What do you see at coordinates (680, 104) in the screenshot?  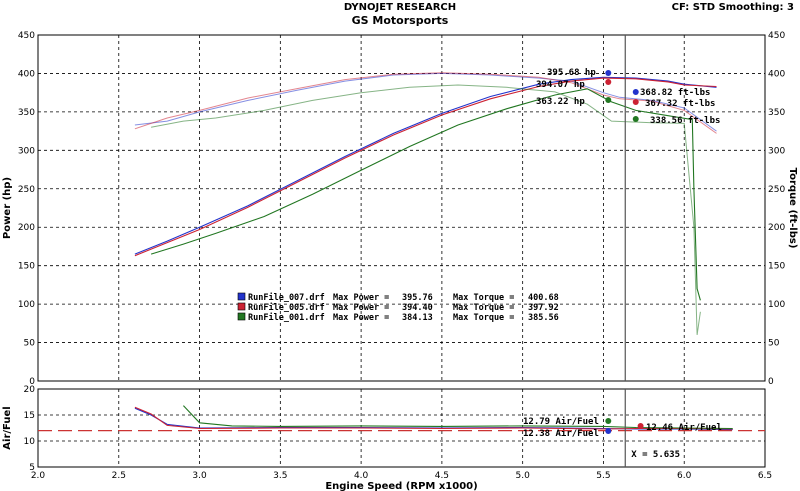 I see `cursor-annotation: 367.32 ft-lbs` at bounding box center [680, 104].